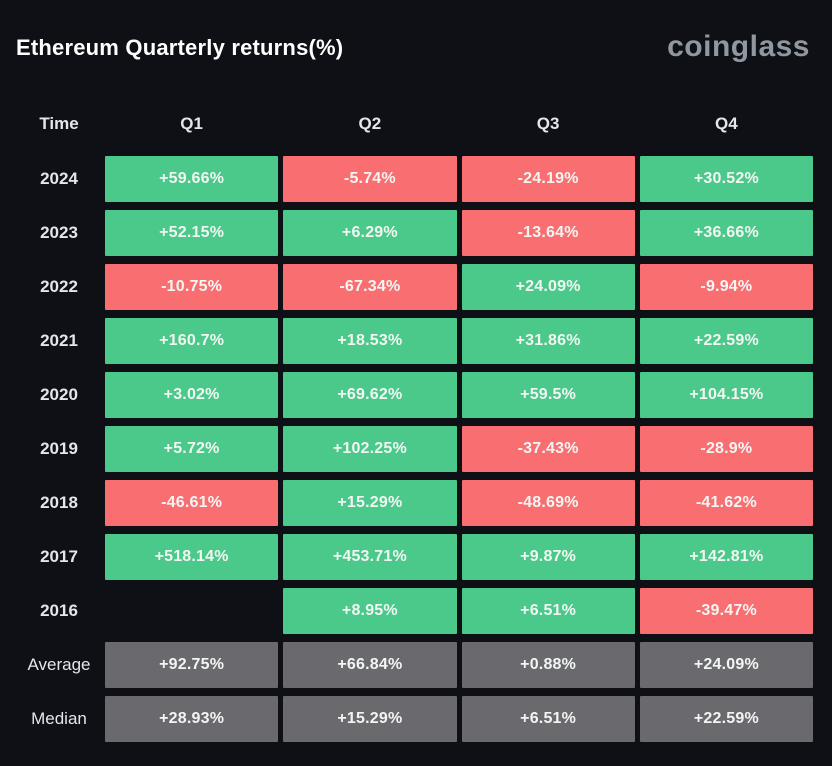 This screenshot has height=766, width=832. Describe the element at coordinates (59, 394) in the screenshot. I see `row-label: 2020` at that location.